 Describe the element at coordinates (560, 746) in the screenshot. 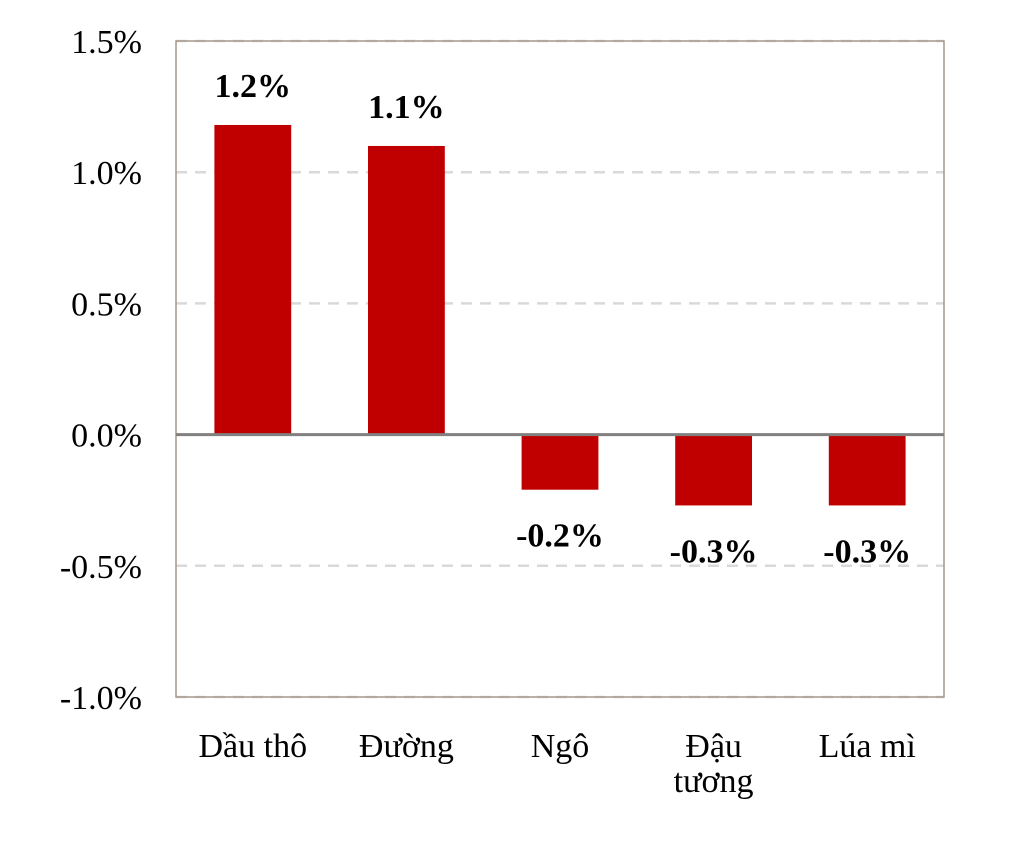

I see `category-label: Ngô` at that location.